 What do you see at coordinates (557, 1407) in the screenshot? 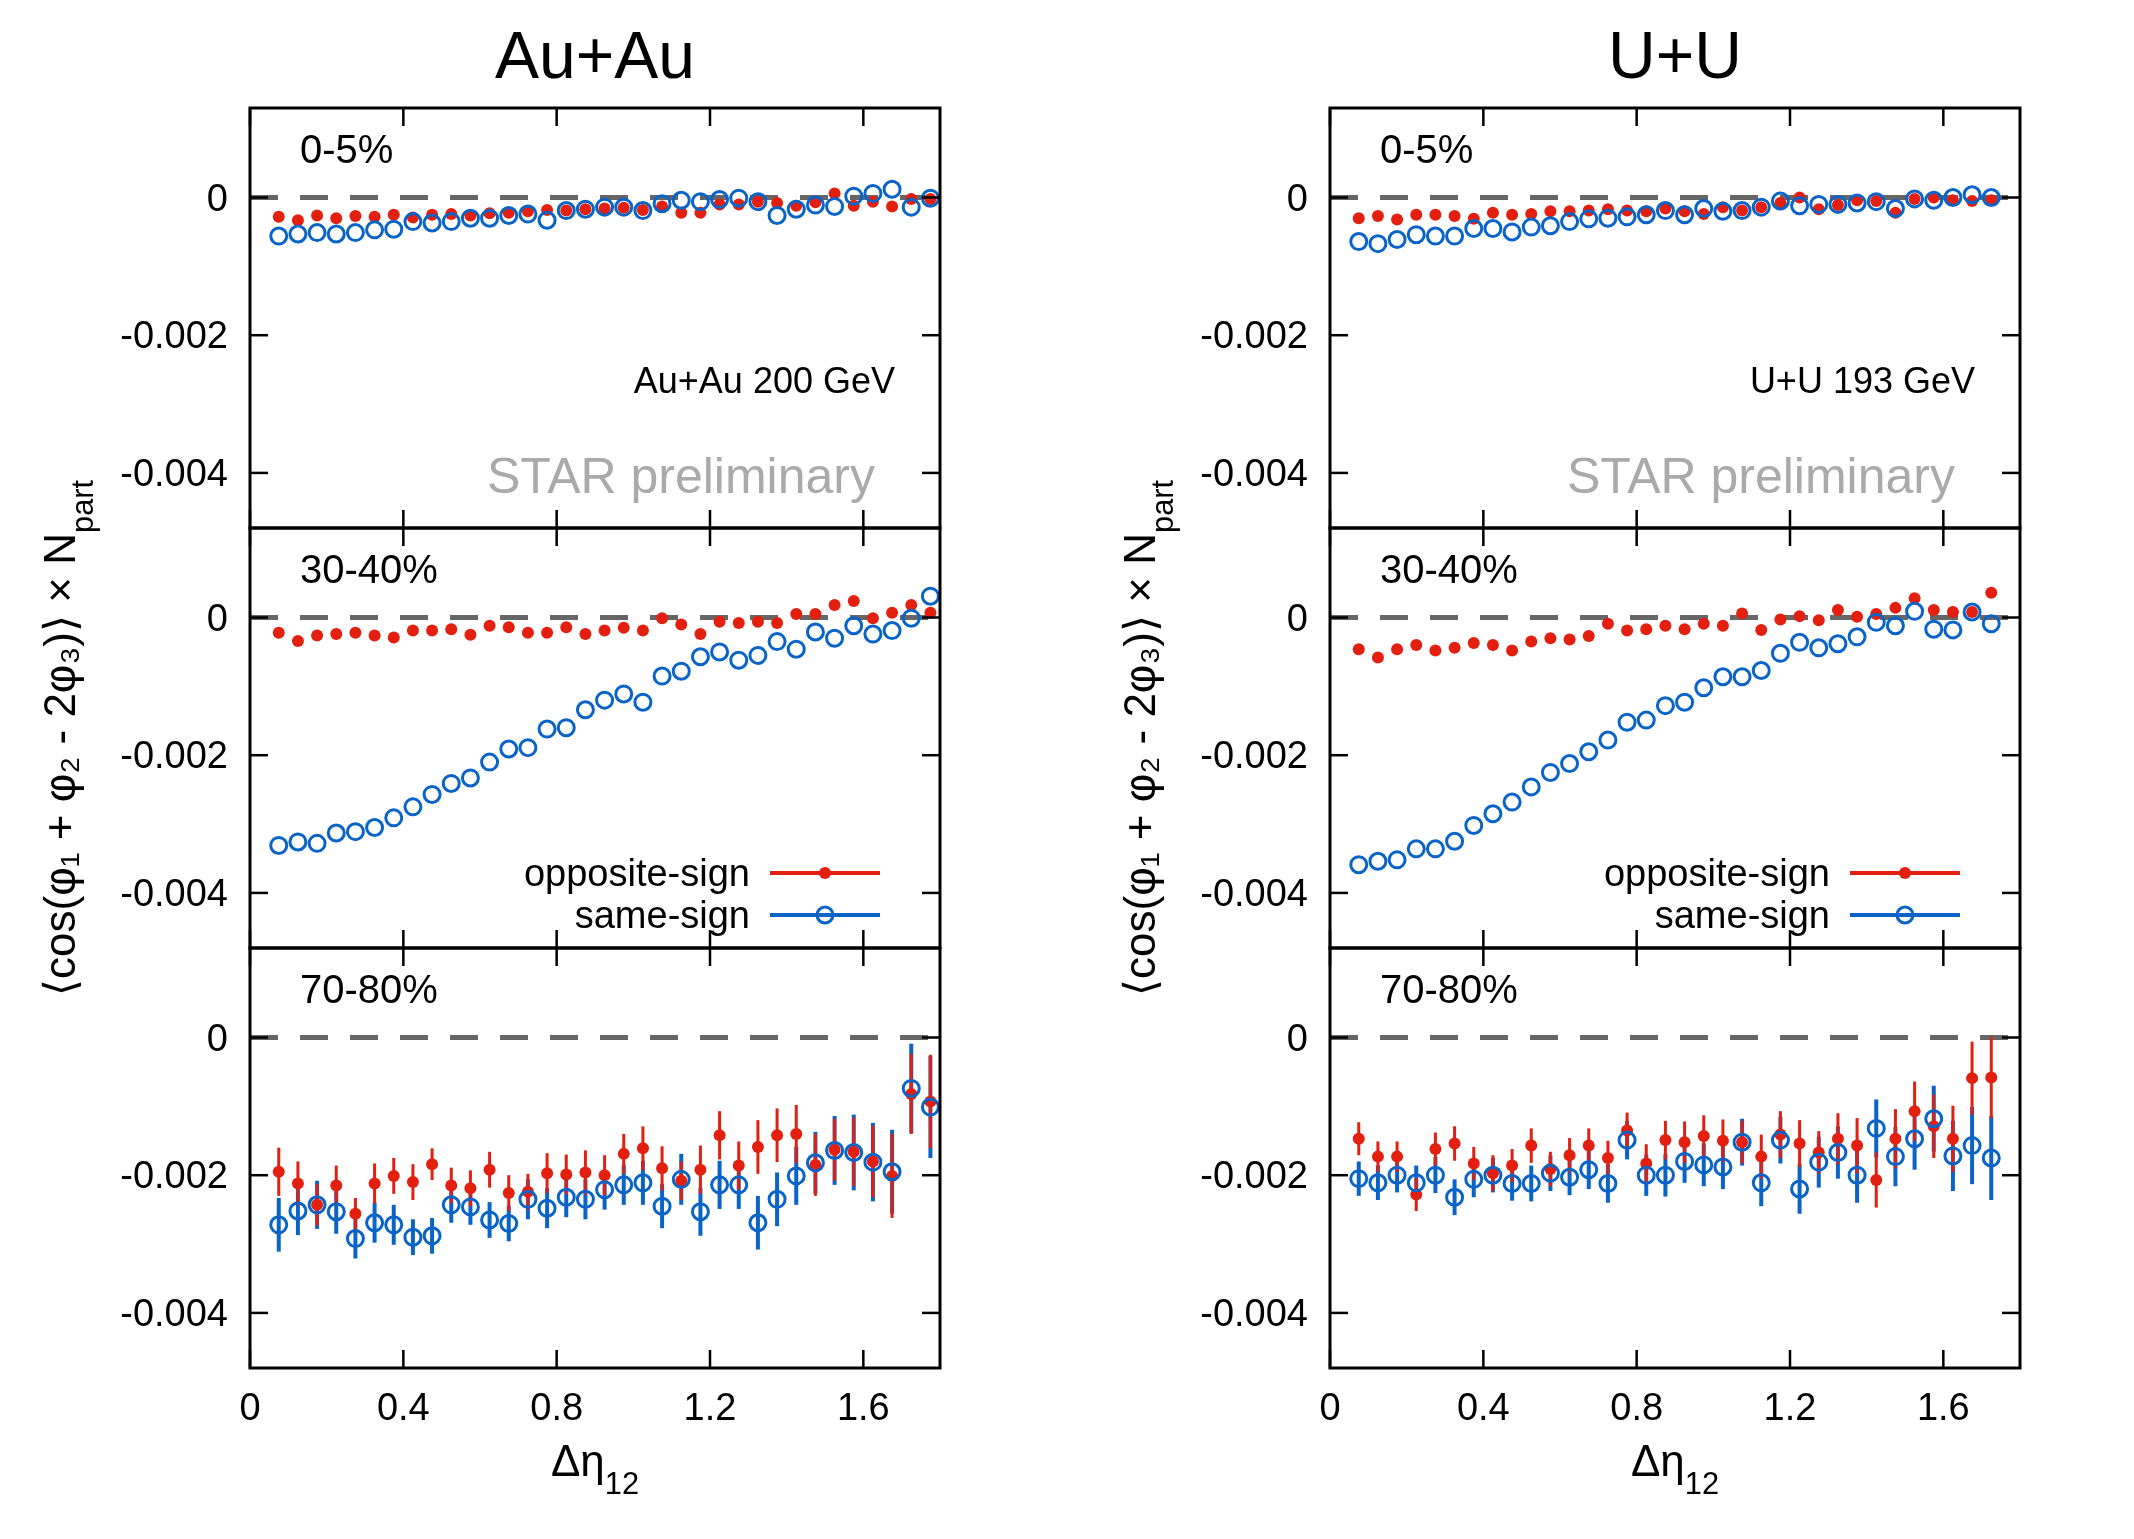
I see `x-tick-label: 0.8` at bounding box center [557, 1407].